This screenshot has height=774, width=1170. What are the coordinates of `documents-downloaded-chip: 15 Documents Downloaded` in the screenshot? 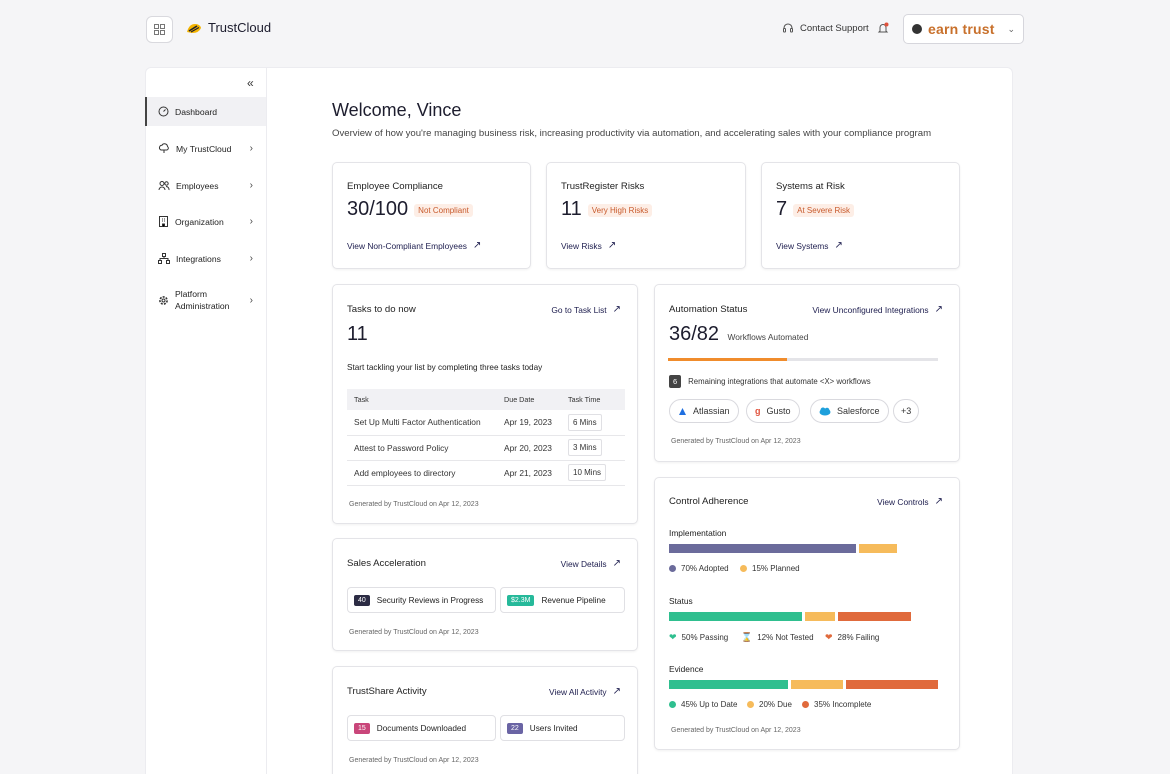 It's located at (421, 728).